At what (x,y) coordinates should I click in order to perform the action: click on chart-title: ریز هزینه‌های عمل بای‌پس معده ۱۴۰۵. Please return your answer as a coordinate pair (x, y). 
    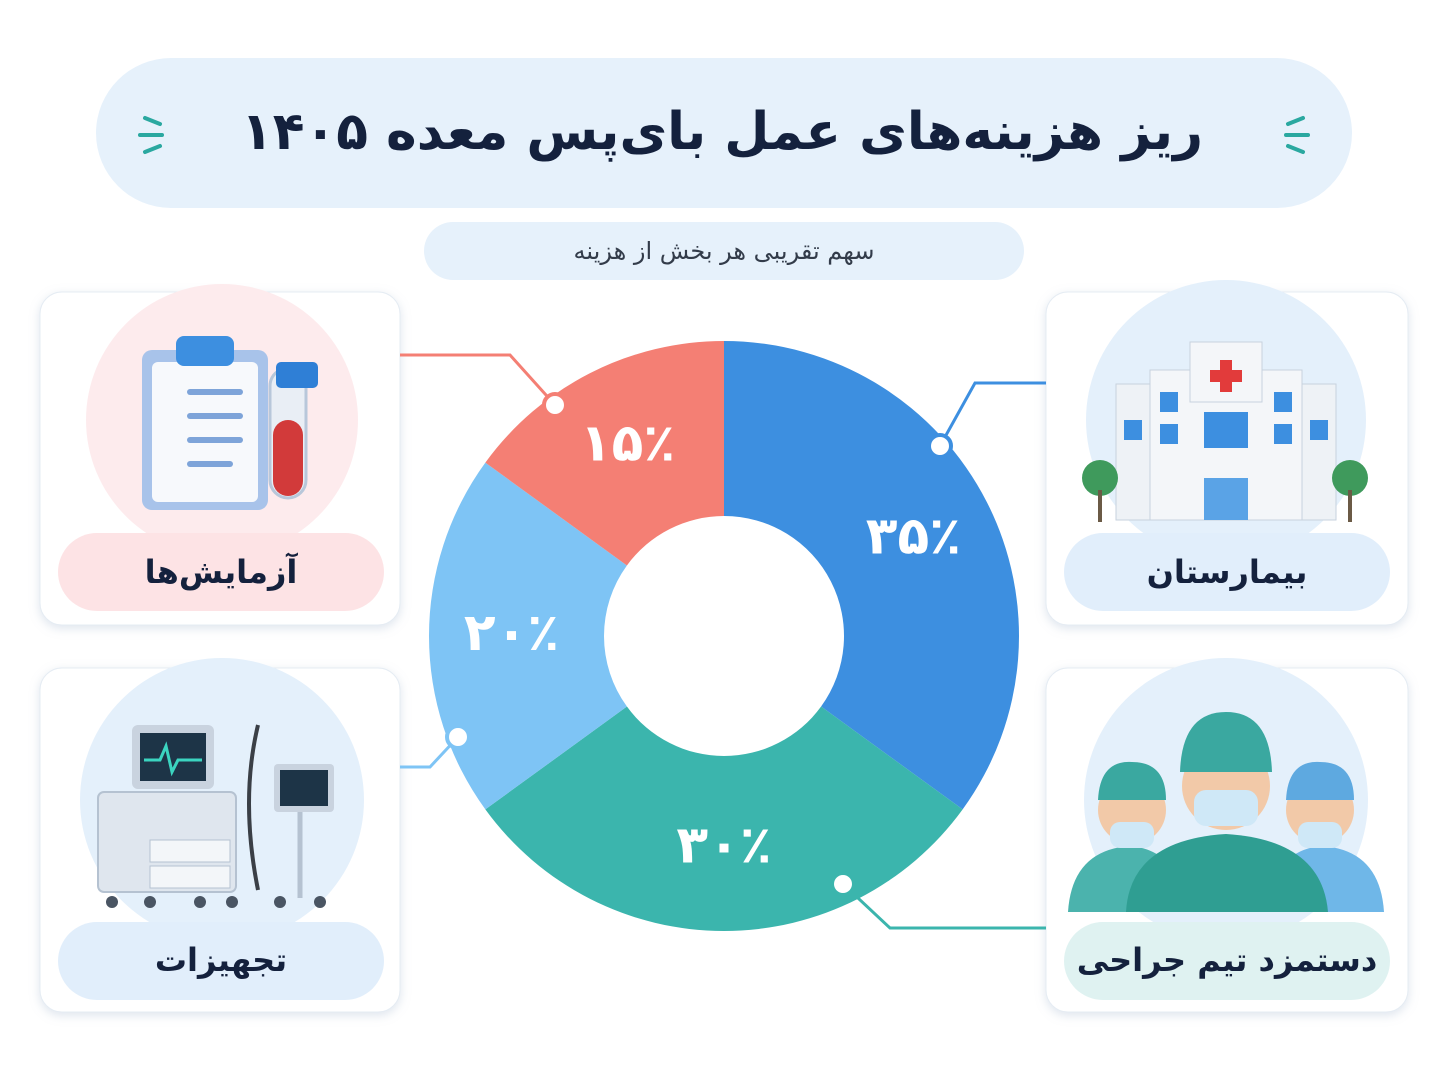
    Looking at the image, I should click on (722, 132).